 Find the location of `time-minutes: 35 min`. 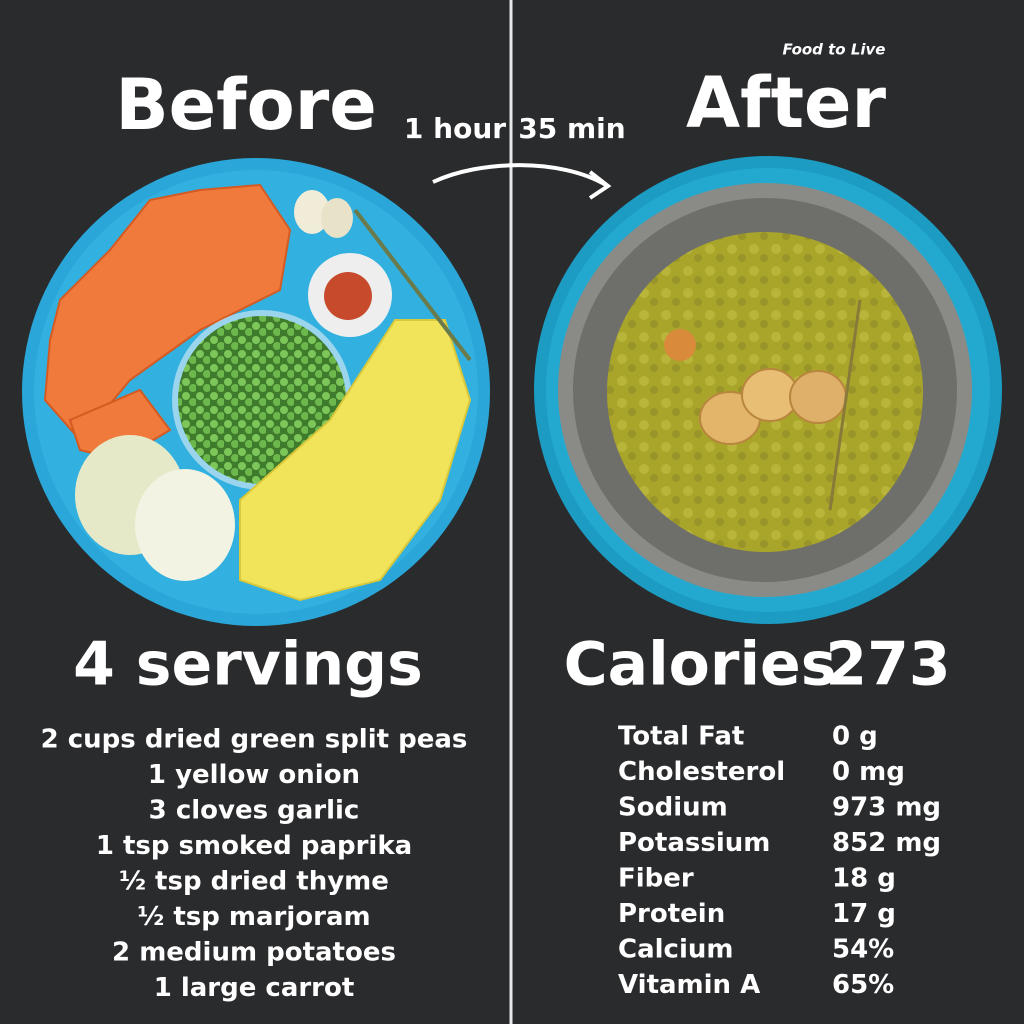

time-minutes: 35 min is located at coordinates (571, 128).